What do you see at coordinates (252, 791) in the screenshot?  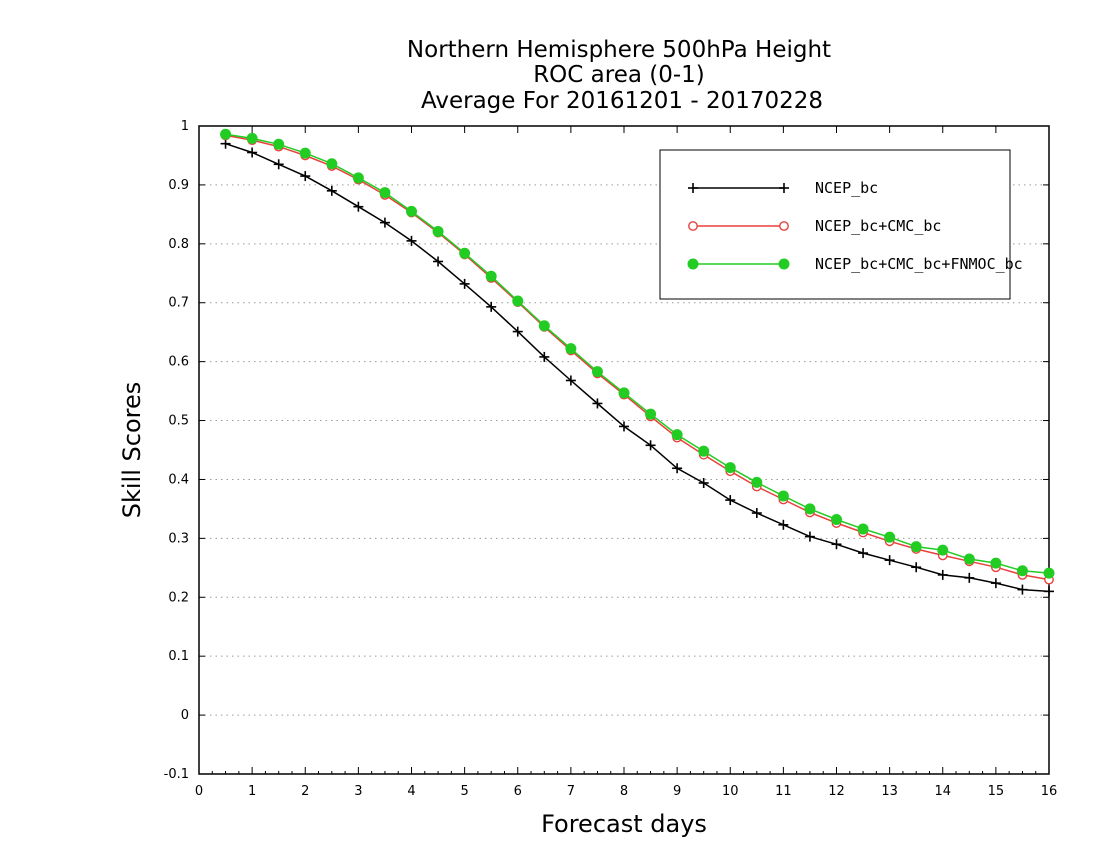 I see `x-tick-label: 1` at bounding box center [252, 791].